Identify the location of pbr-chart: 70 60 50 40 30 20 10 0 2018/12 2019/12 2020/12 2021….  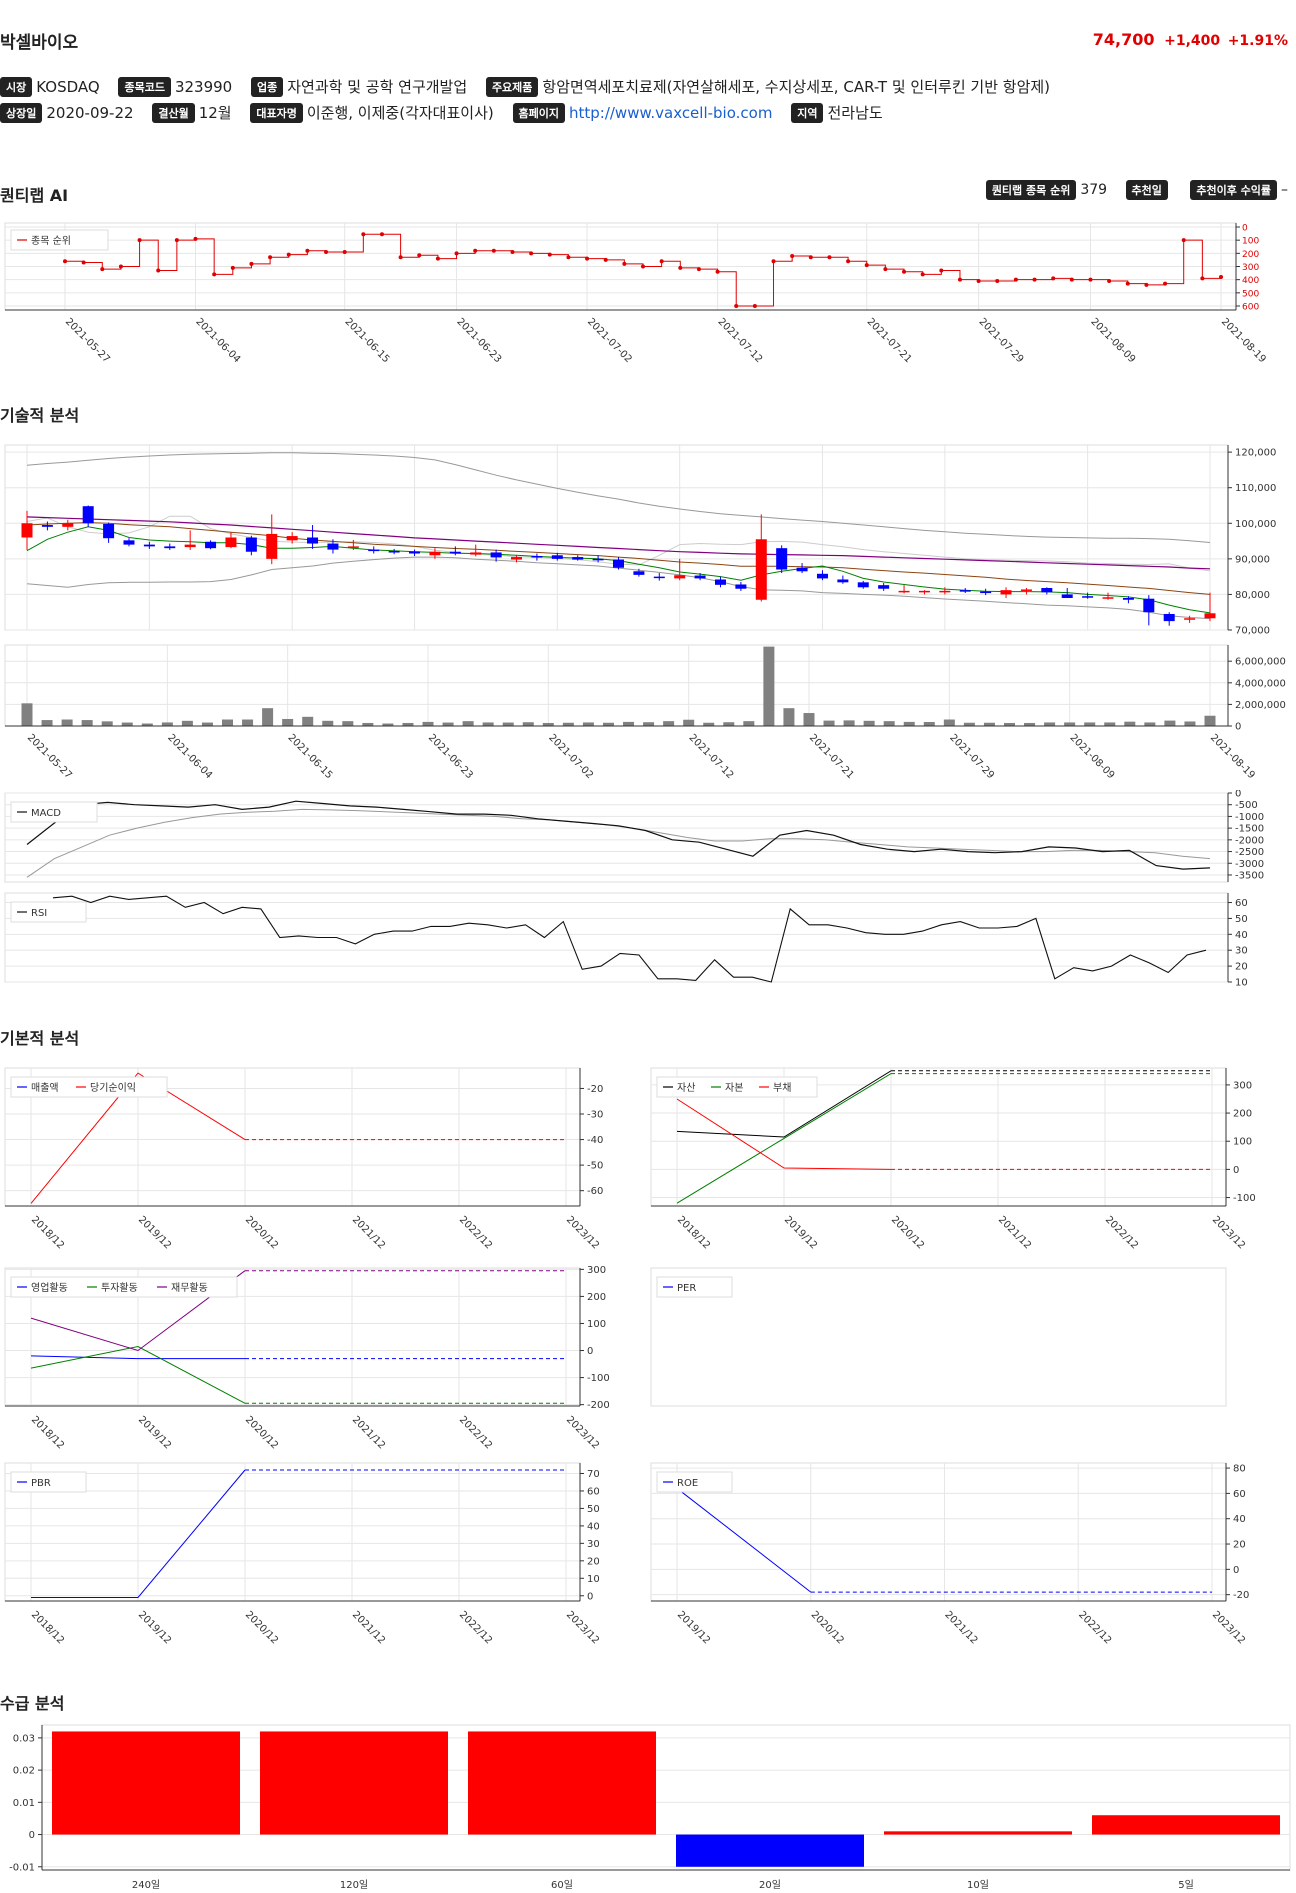
(302, 1554).